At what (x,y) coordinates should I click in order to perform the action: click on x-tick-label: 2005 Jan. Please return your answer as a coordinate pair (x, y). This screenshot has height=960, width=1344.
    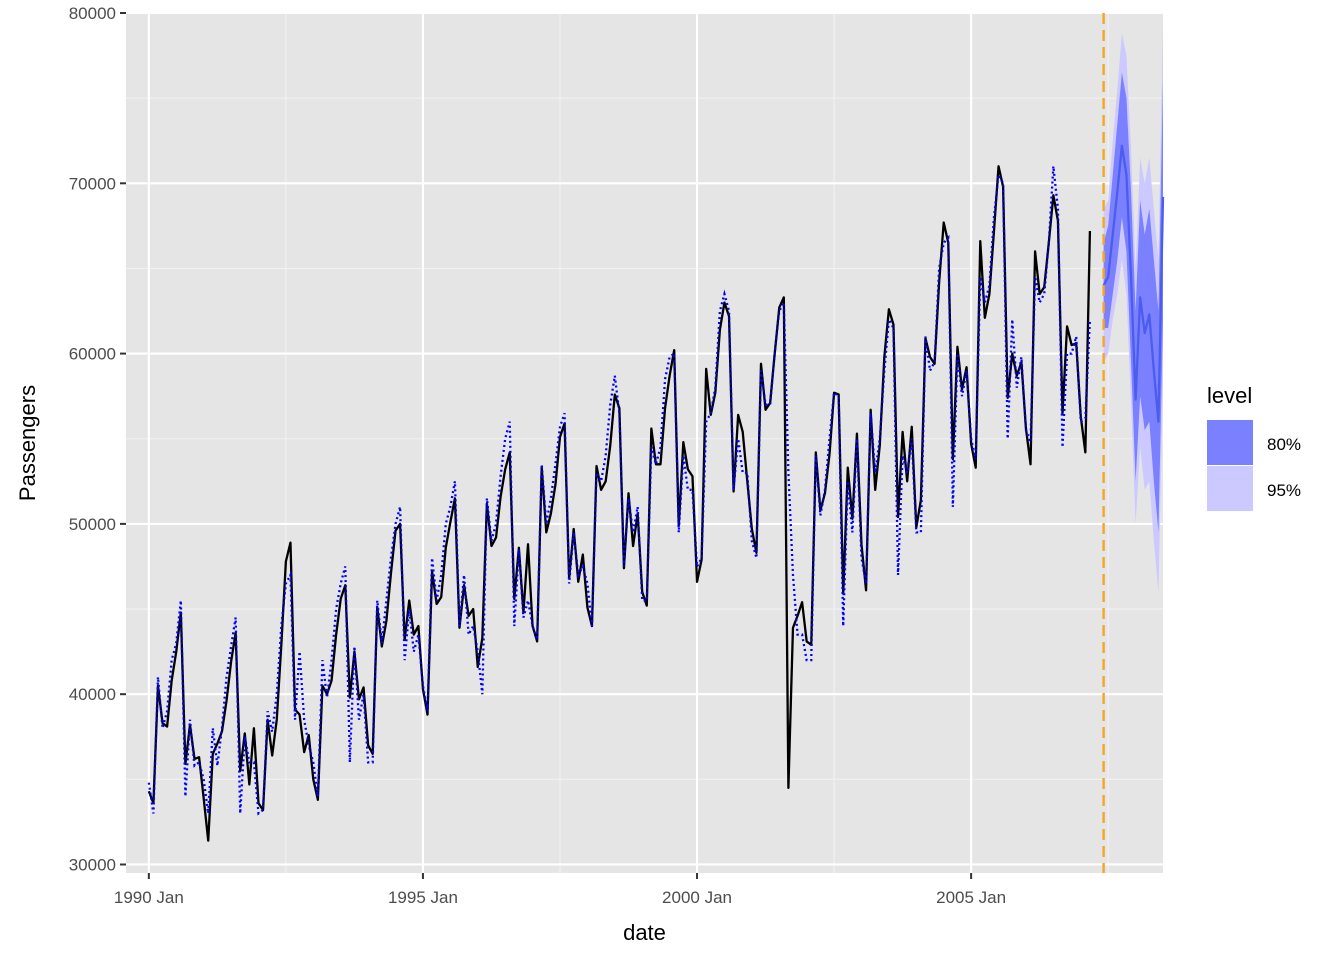
    Looking at the image, I should click on (971, 897).